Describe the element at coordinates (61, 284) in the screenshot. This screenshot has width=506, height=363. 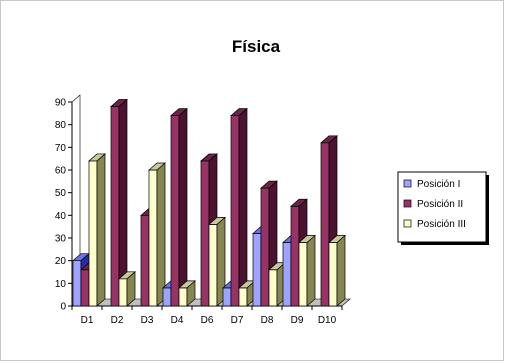
I see `y-tick-label: 10` at that location.